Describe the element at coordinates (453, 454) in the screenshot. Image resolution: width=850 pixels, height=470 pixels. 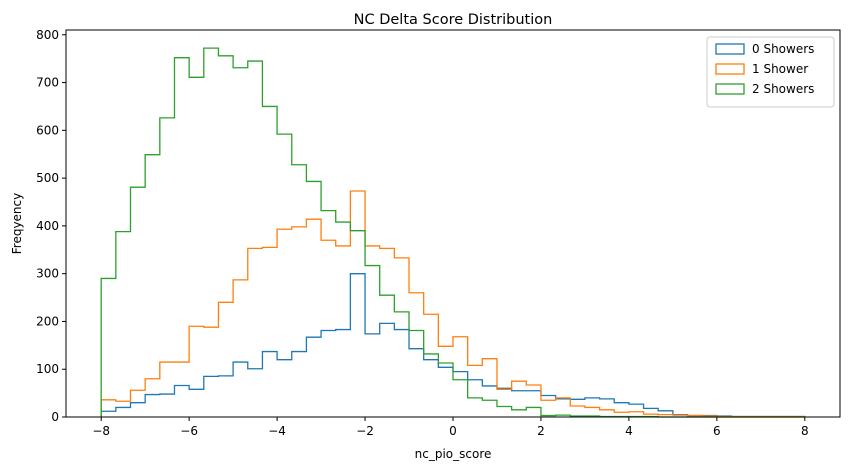
I see `x-axis-label: nc_pio_score` at that location.